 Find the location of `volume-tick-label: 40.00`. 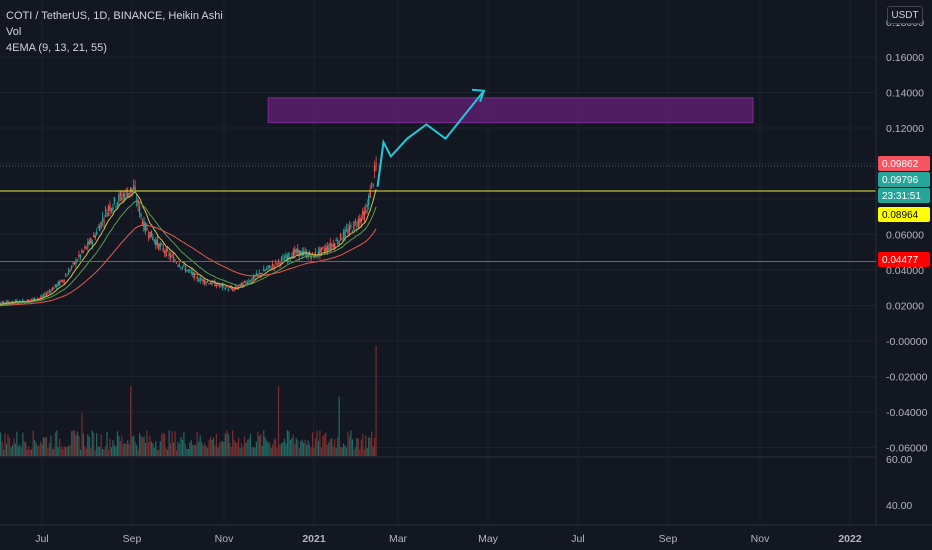

volume-tick-label: 40.00 is located at coordinates (899, 506).